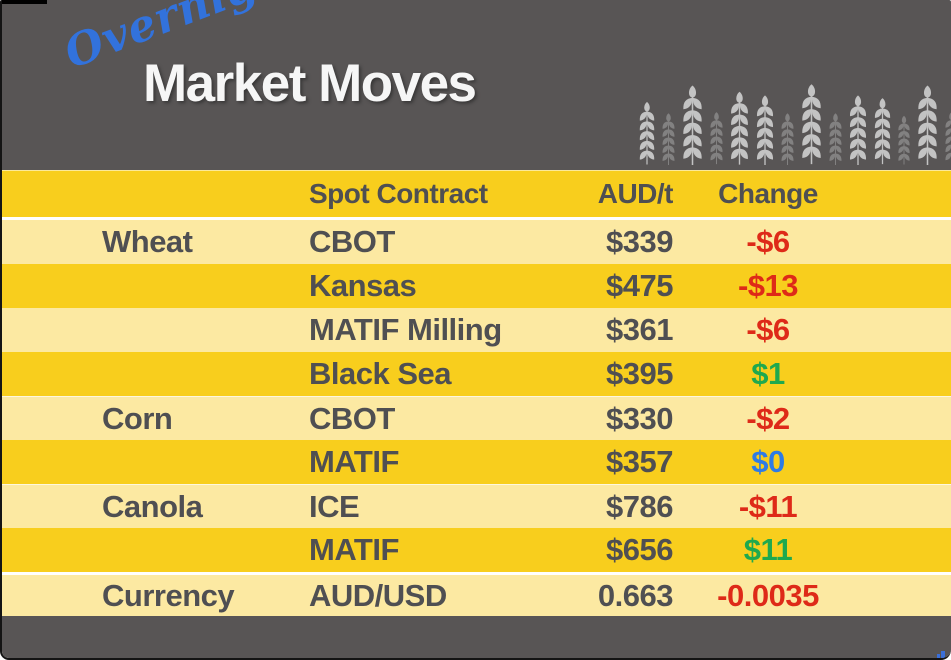 This screenshot has width=951, height=660. Describe the element at coordinates (639, 241) in the screenshot. I see `row-price: $339` at that location.